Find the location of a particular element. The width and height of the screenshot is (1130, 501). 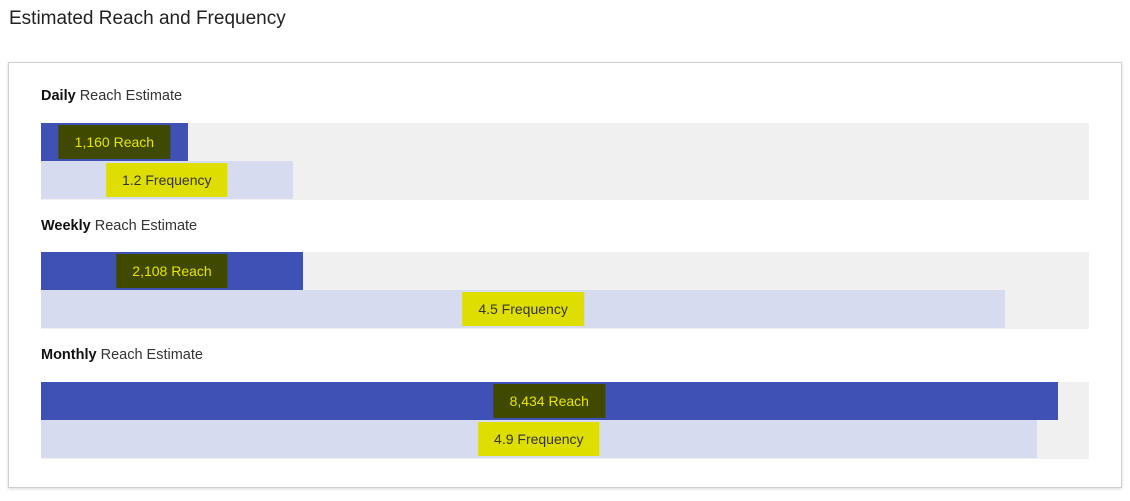

monthly-section-label: Monthly Reach Estimate is located at coordinates (122, 355).